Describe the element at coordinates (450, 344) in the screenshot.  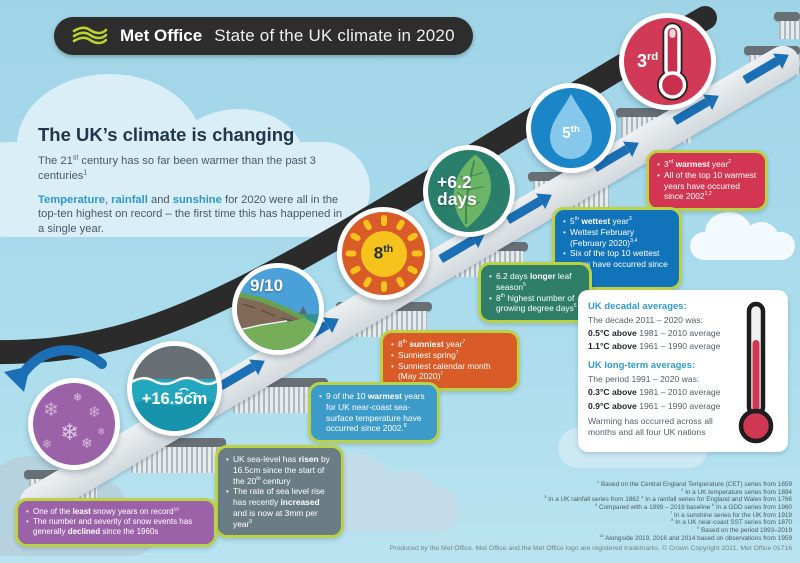
I see `callout-line: 8th sunniest year7` at that location.